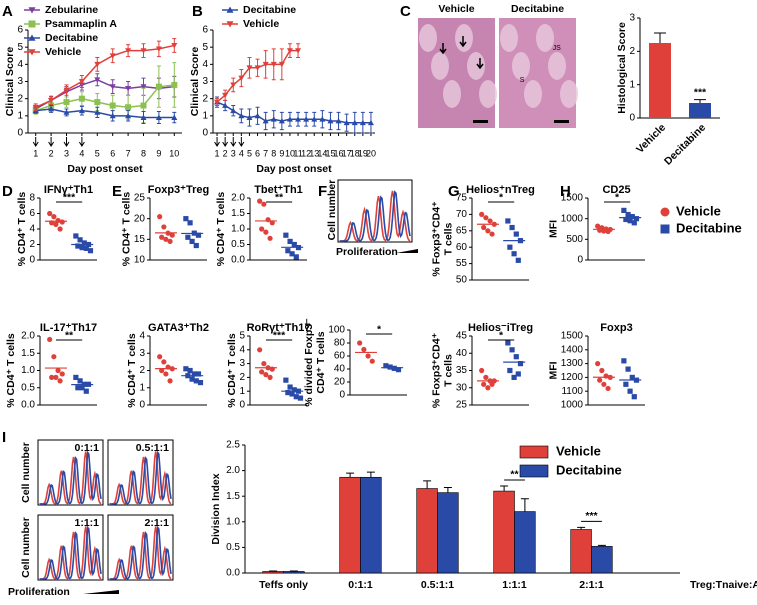  Describe the element at coordinates (321, 362) in the screenshot. I see `y-axis-label: CD4⁺ T cells` at that location.